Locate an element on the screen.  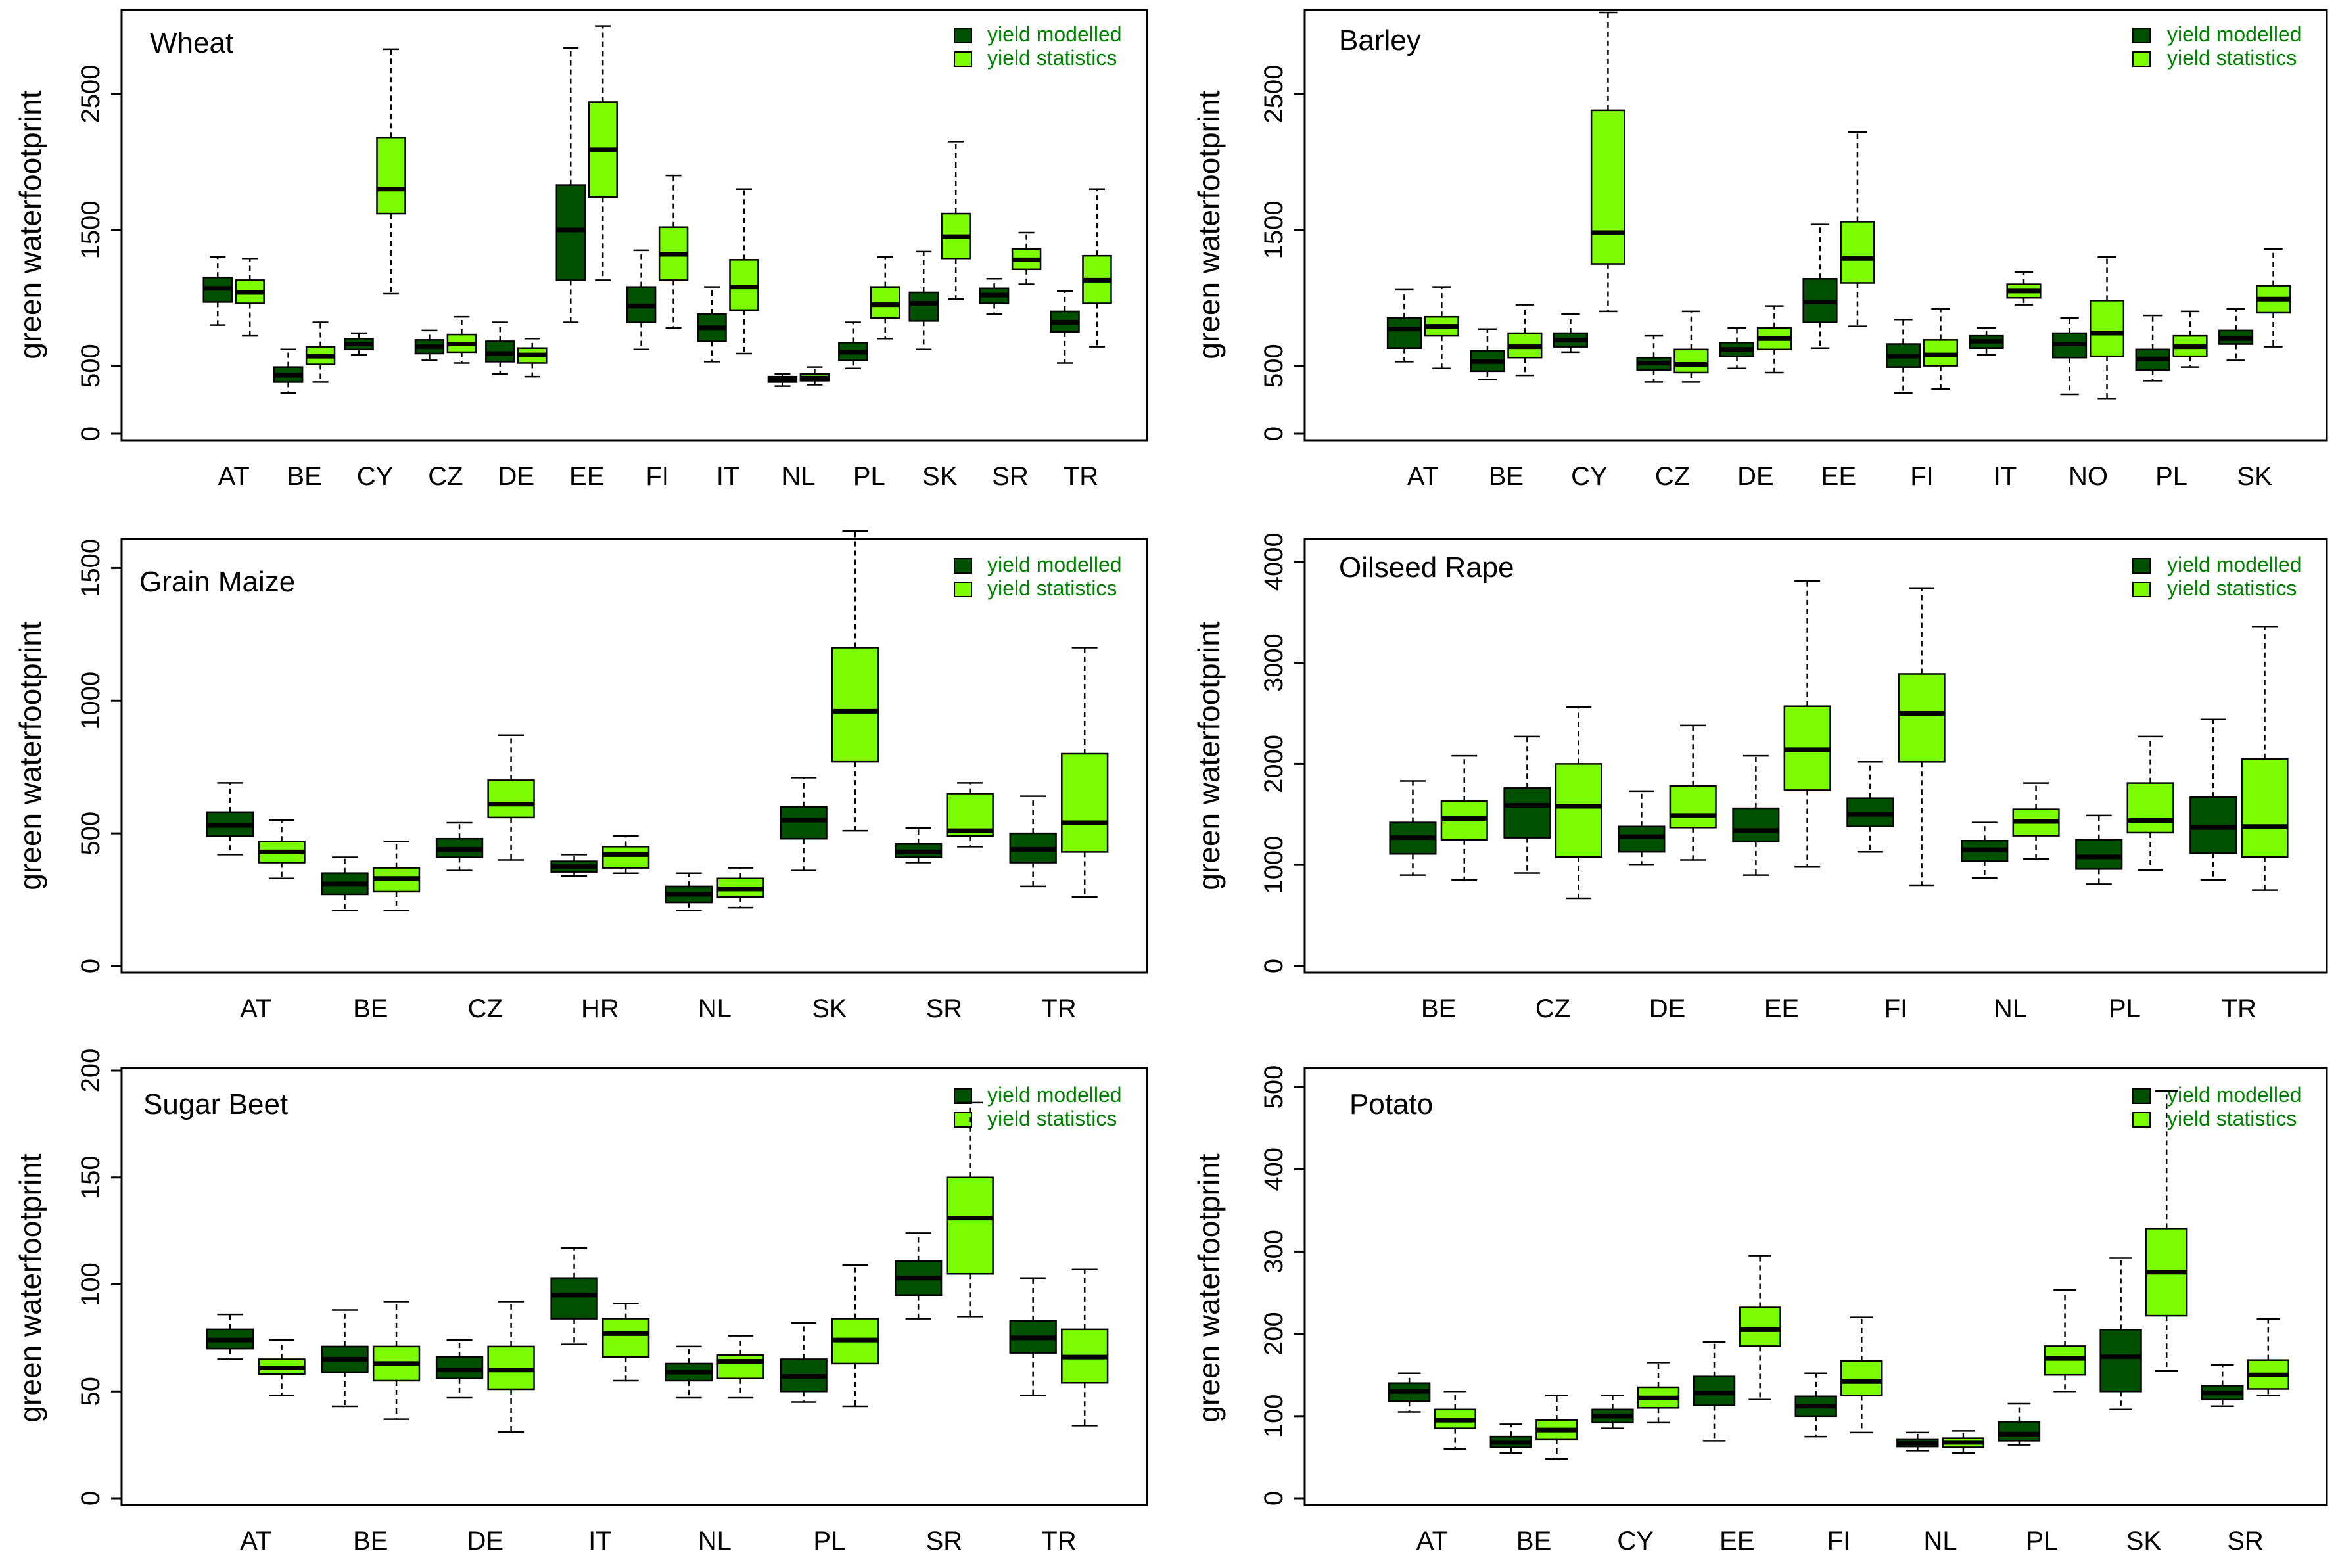
panel-title: Barley is located at coordinates (1380, 40).